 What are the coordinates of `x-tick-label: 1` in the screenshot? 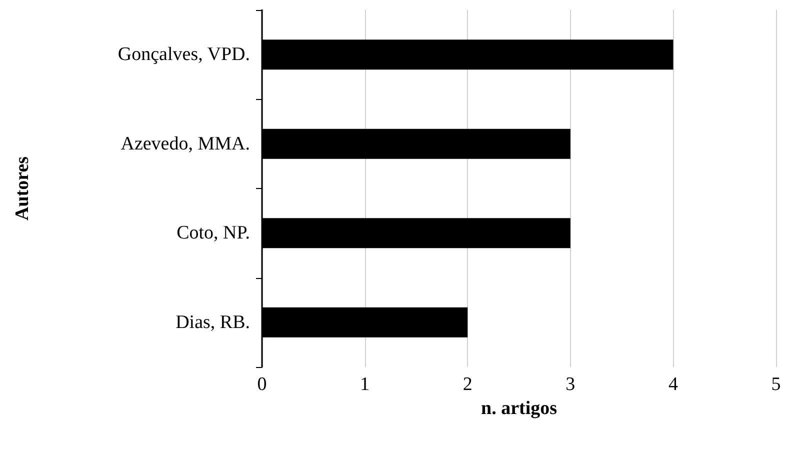 It's located at (365, 384).